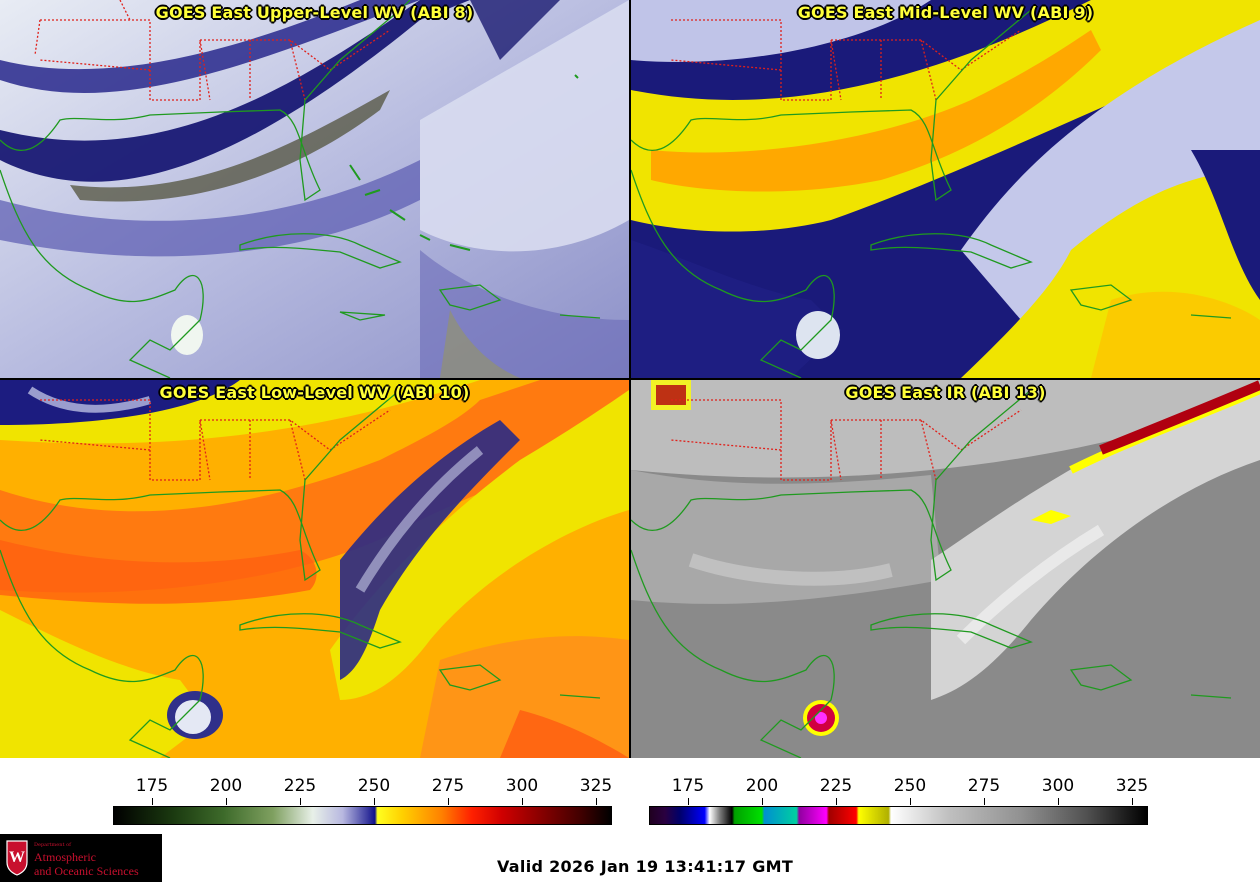 The image size is (1260, 882). Describe the element at coordinates (596, 786) in the screenshot. I see `wv-tick-label: 325` at that location.